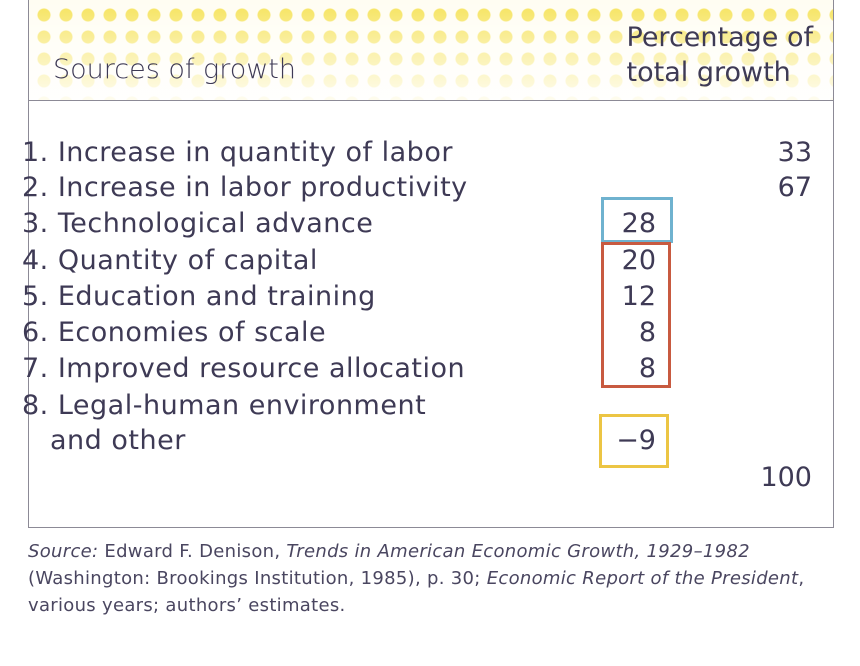 The width and height of the screenshot is (860, 666). Describe the element at coordinates (63, 551) in the screenshot. I see `source-prefix: Source:` at that location.